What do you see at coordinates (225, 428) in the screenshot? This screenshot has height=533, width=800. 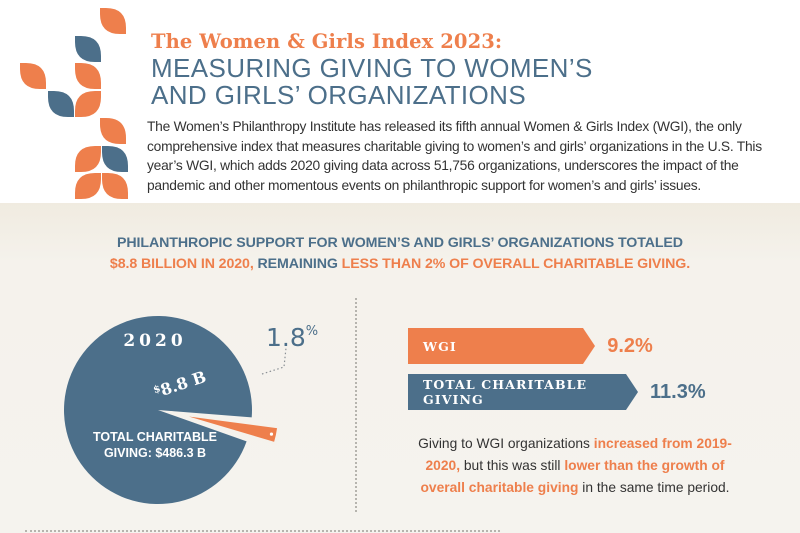 I see `pie-slice-wgi` at bounding box center [225, 428].